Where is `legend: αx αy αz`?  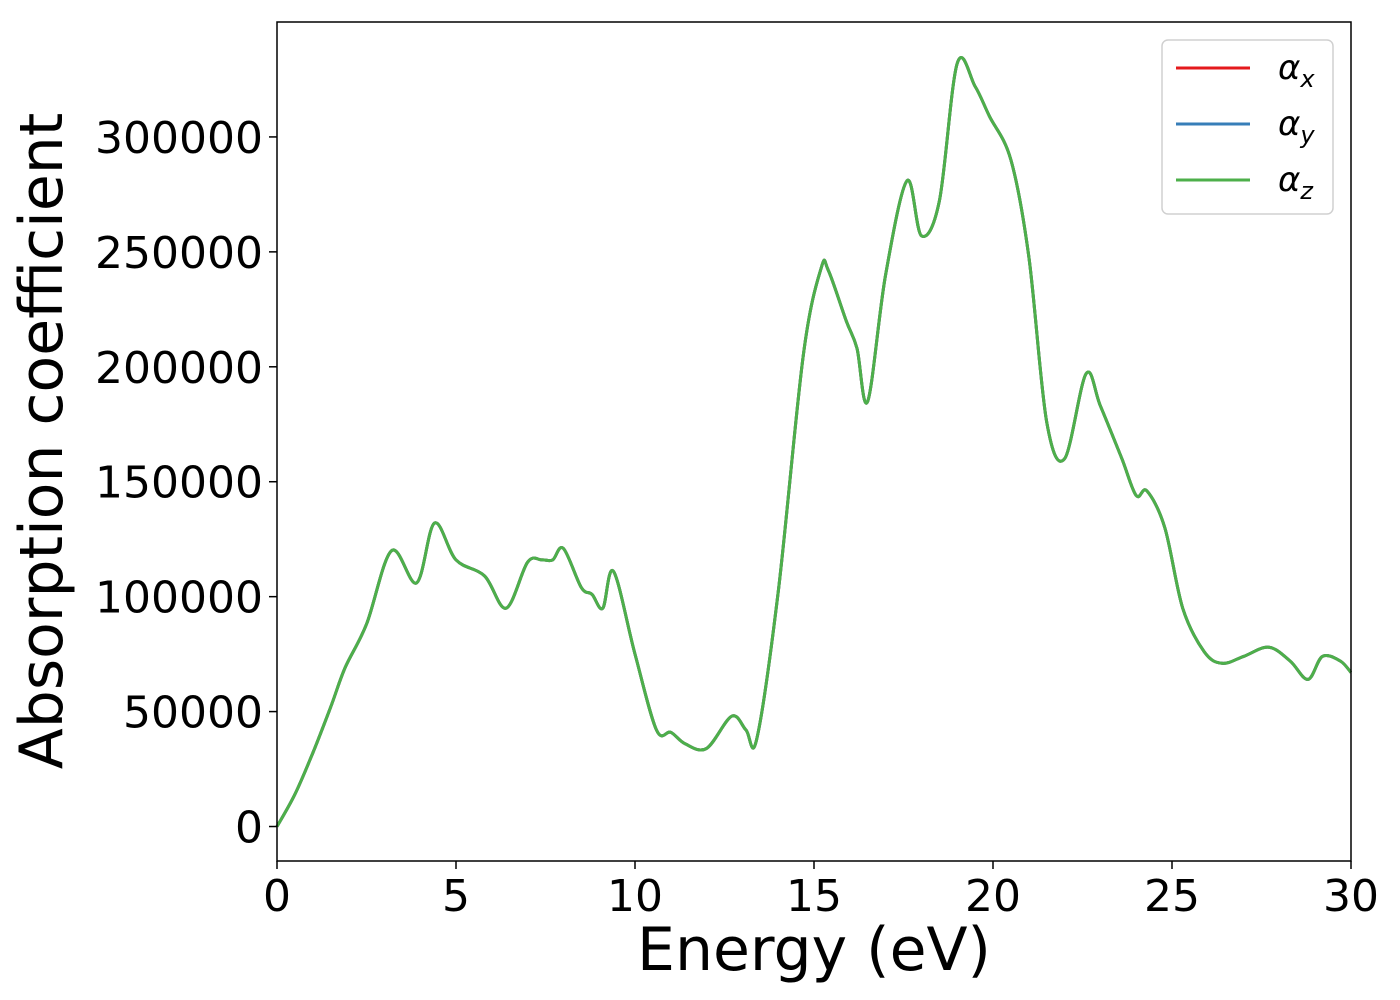
legend: αx αy αz is located at coordinates (1247, 127).